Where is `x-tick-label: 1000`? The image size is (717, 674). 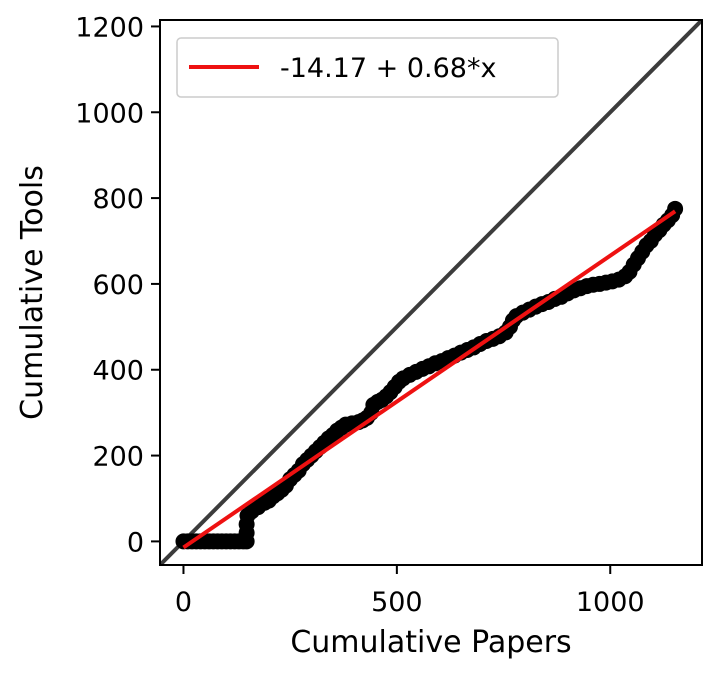 x-tick-label: 1000 is located at coordinates (610, 602).